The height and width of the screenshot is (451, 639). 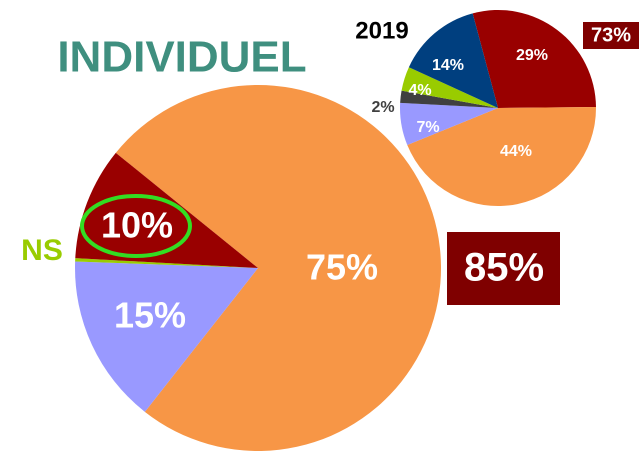 I want to click on title: 2019, so click(x=381, y=30).